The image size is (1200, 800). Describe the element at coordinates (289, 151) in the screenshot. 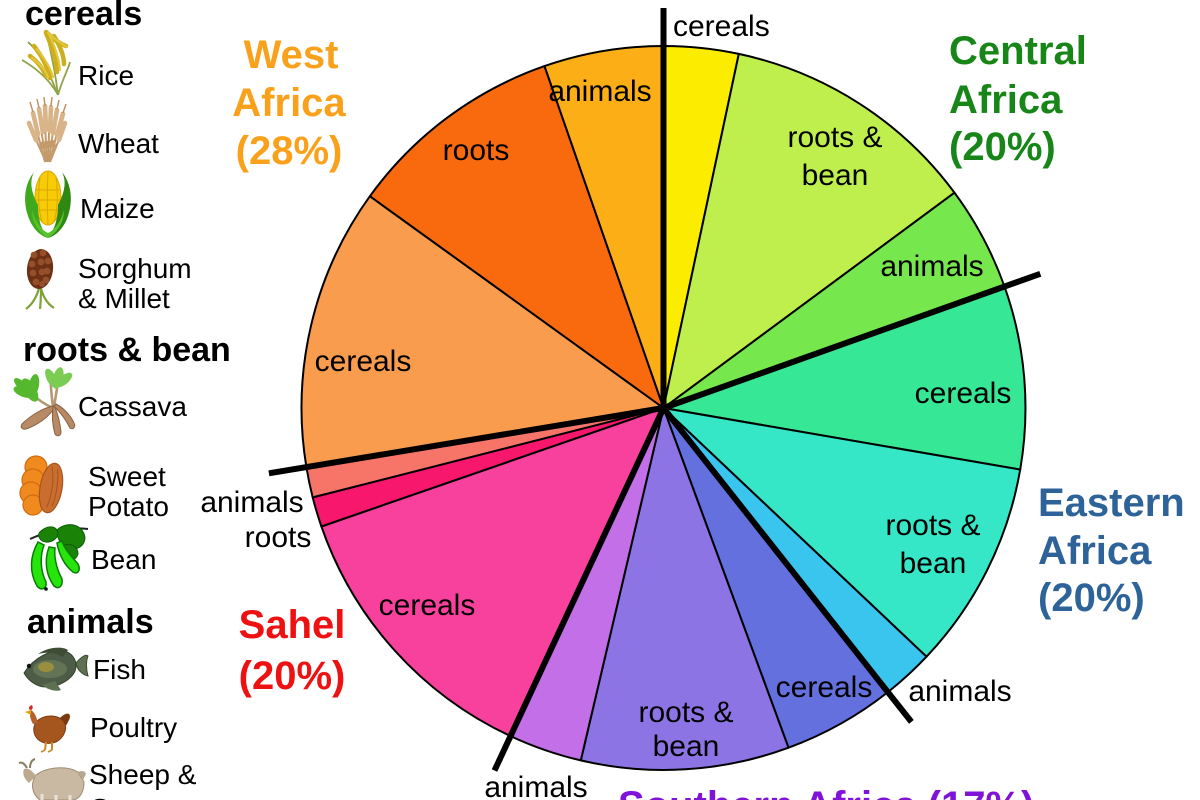

I see `svg-text: (28%)` at that location.